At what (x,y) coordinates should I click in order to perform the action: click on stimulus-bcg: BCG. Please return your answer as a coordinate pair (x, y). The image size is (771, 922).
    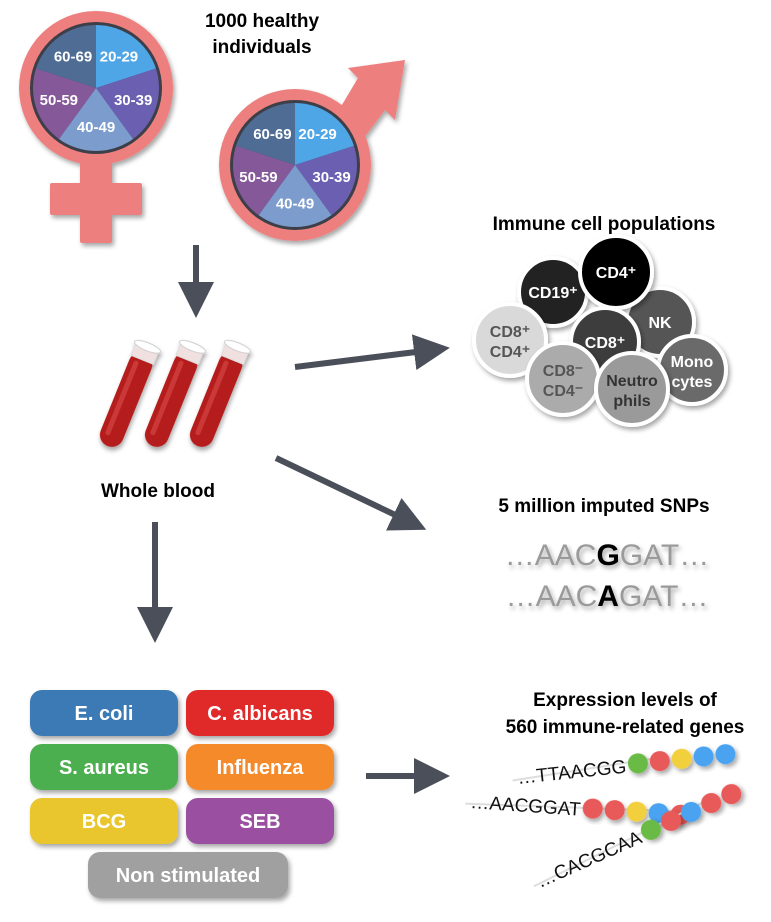
    Looking at the image, I should click on (104, 821).